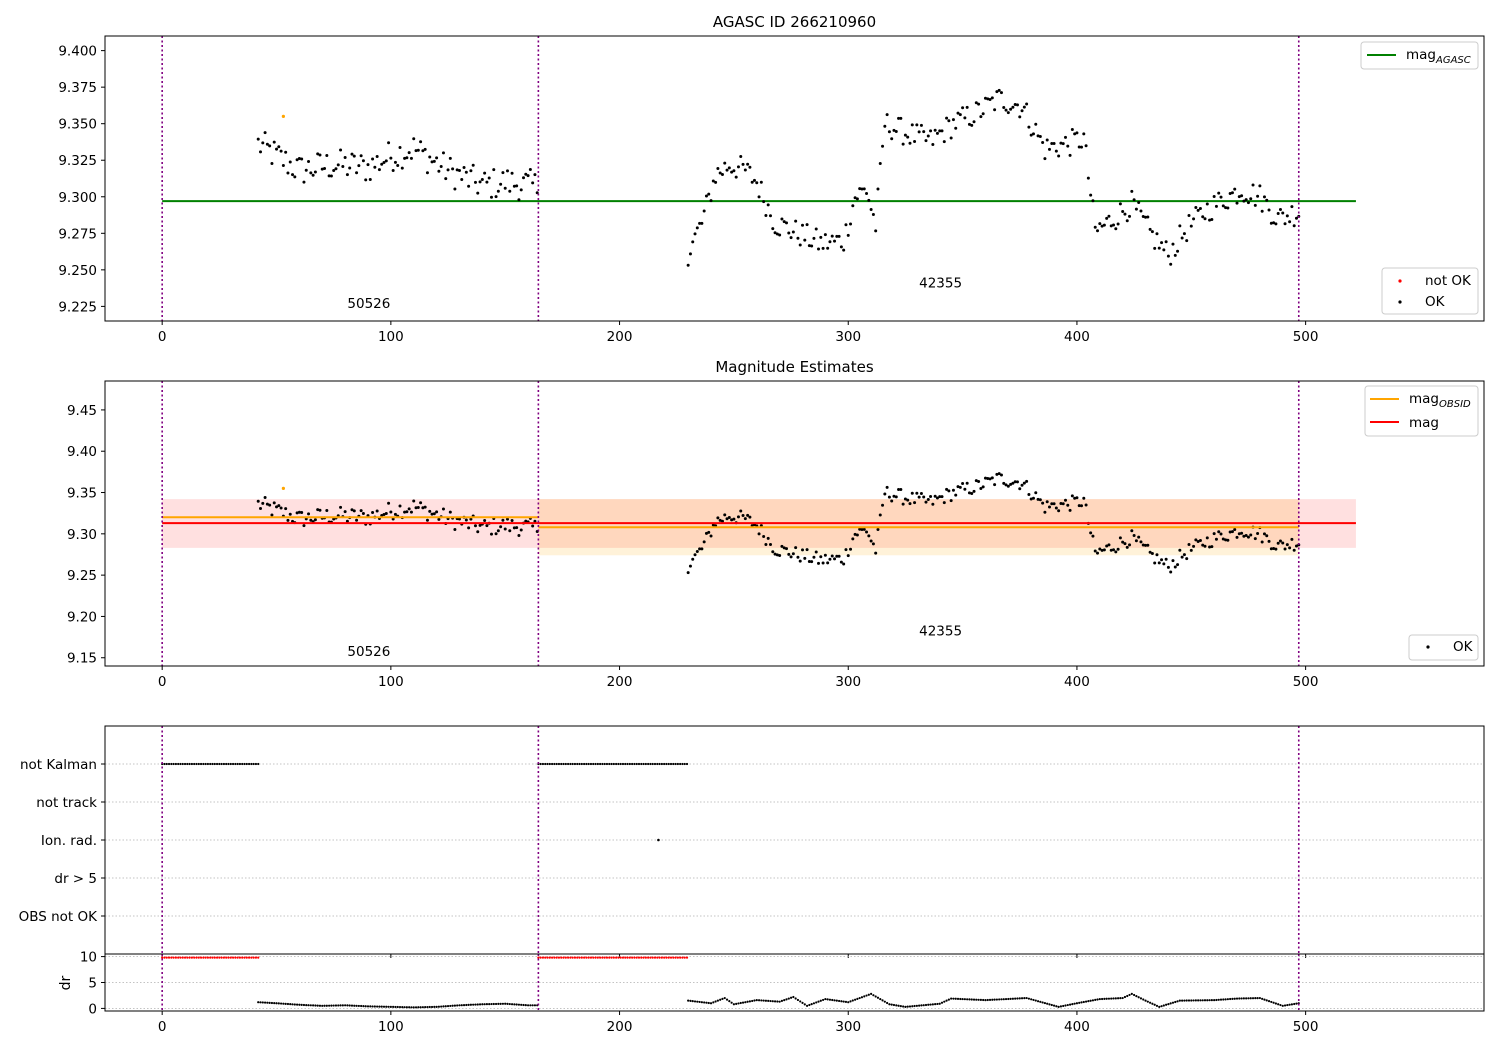 This screenshot has height=1050, width=1500. I want to click on flag-category-label: not Kalman, so click(58, 765).